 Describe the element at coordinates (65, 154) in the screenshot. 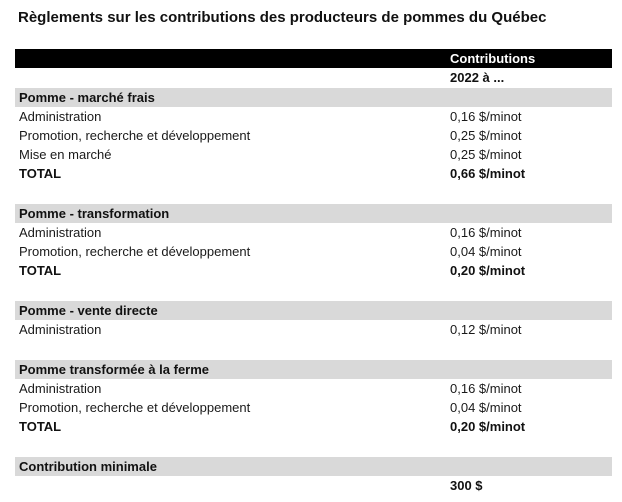

I see `row-label: Mise en marché` at that location.